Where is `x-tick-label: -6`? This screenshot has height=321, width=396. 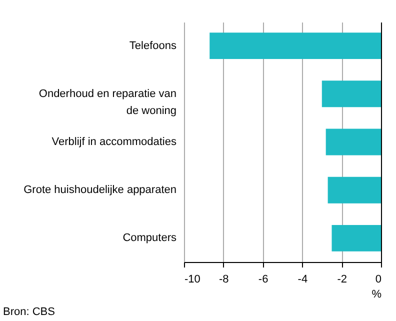 x-tick-label: -6 is located at coordinates (263, 280).